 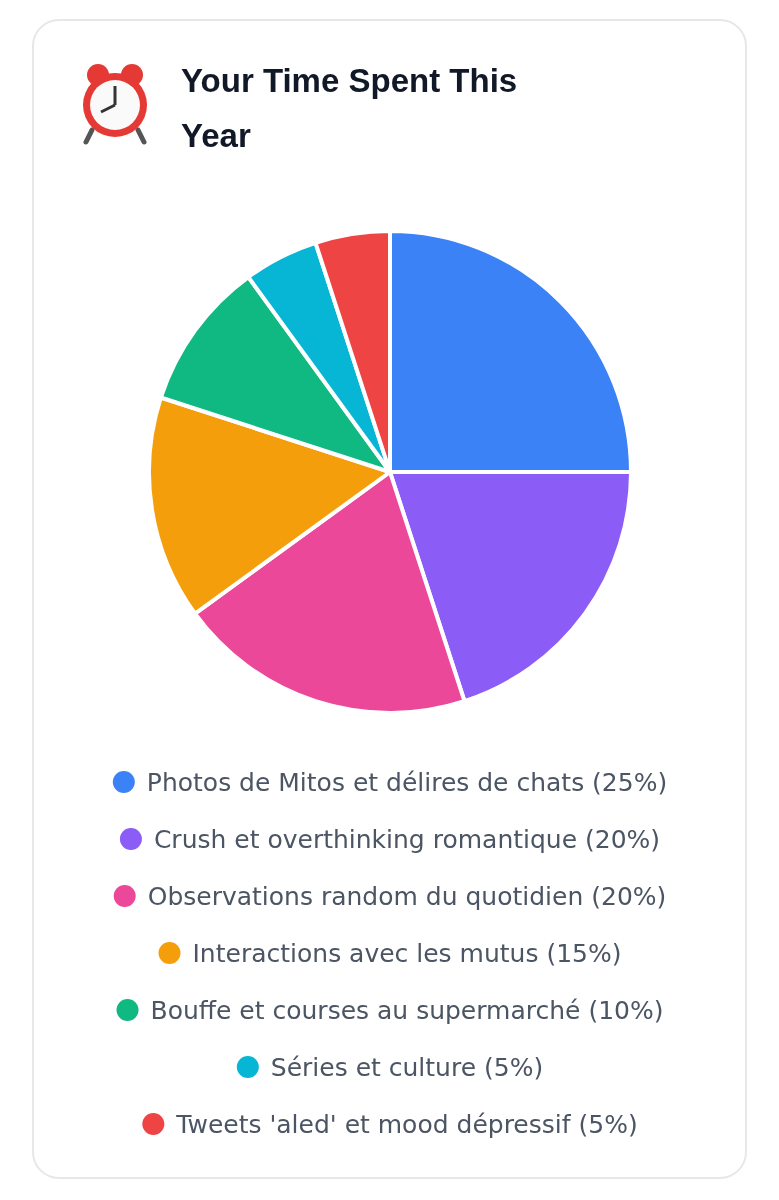 I want to click on legend-label: Tweets 'aled' et mood dépressif (5%), so click(x=406, y=1124).